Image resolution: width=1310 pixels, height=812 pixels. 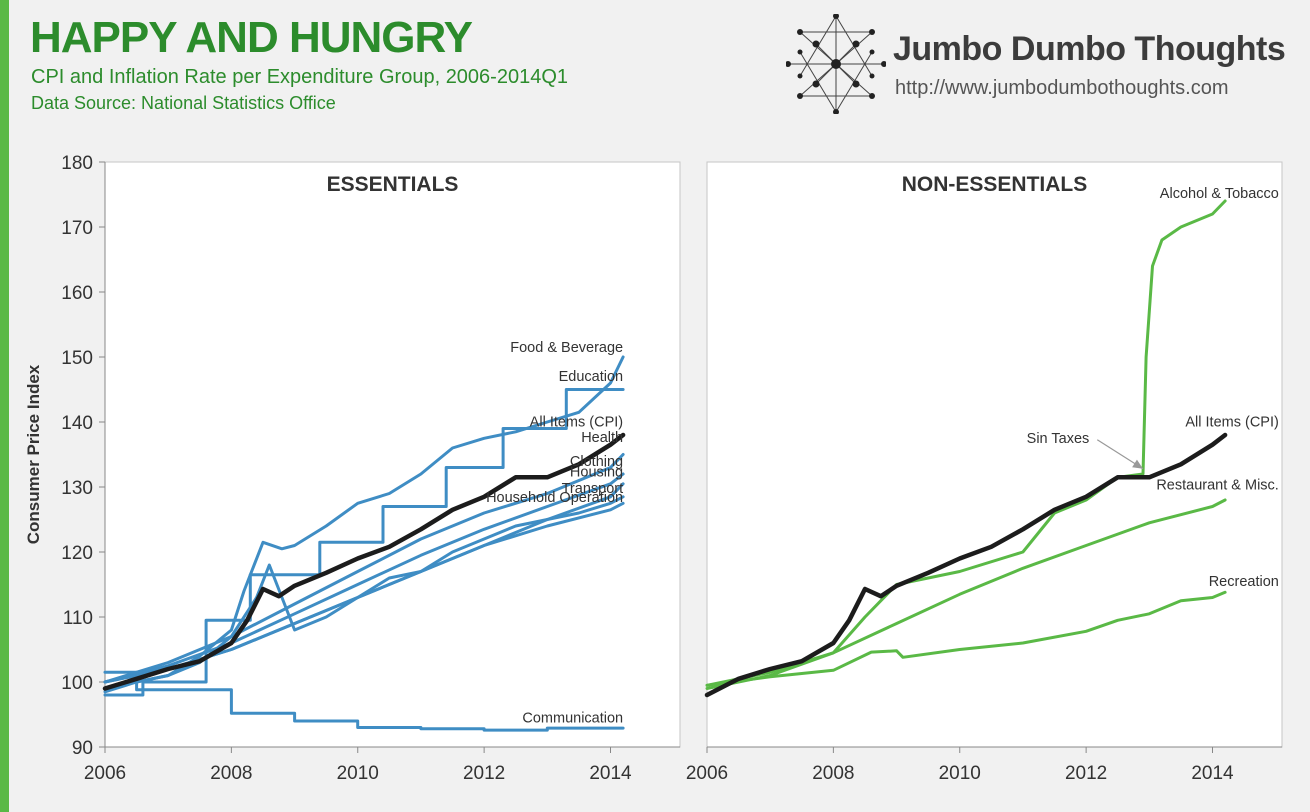 What do you see at coordinates (77, 358) in the screenshot?
I see `y-tick-label: 150` at bounding box center [77, 358].